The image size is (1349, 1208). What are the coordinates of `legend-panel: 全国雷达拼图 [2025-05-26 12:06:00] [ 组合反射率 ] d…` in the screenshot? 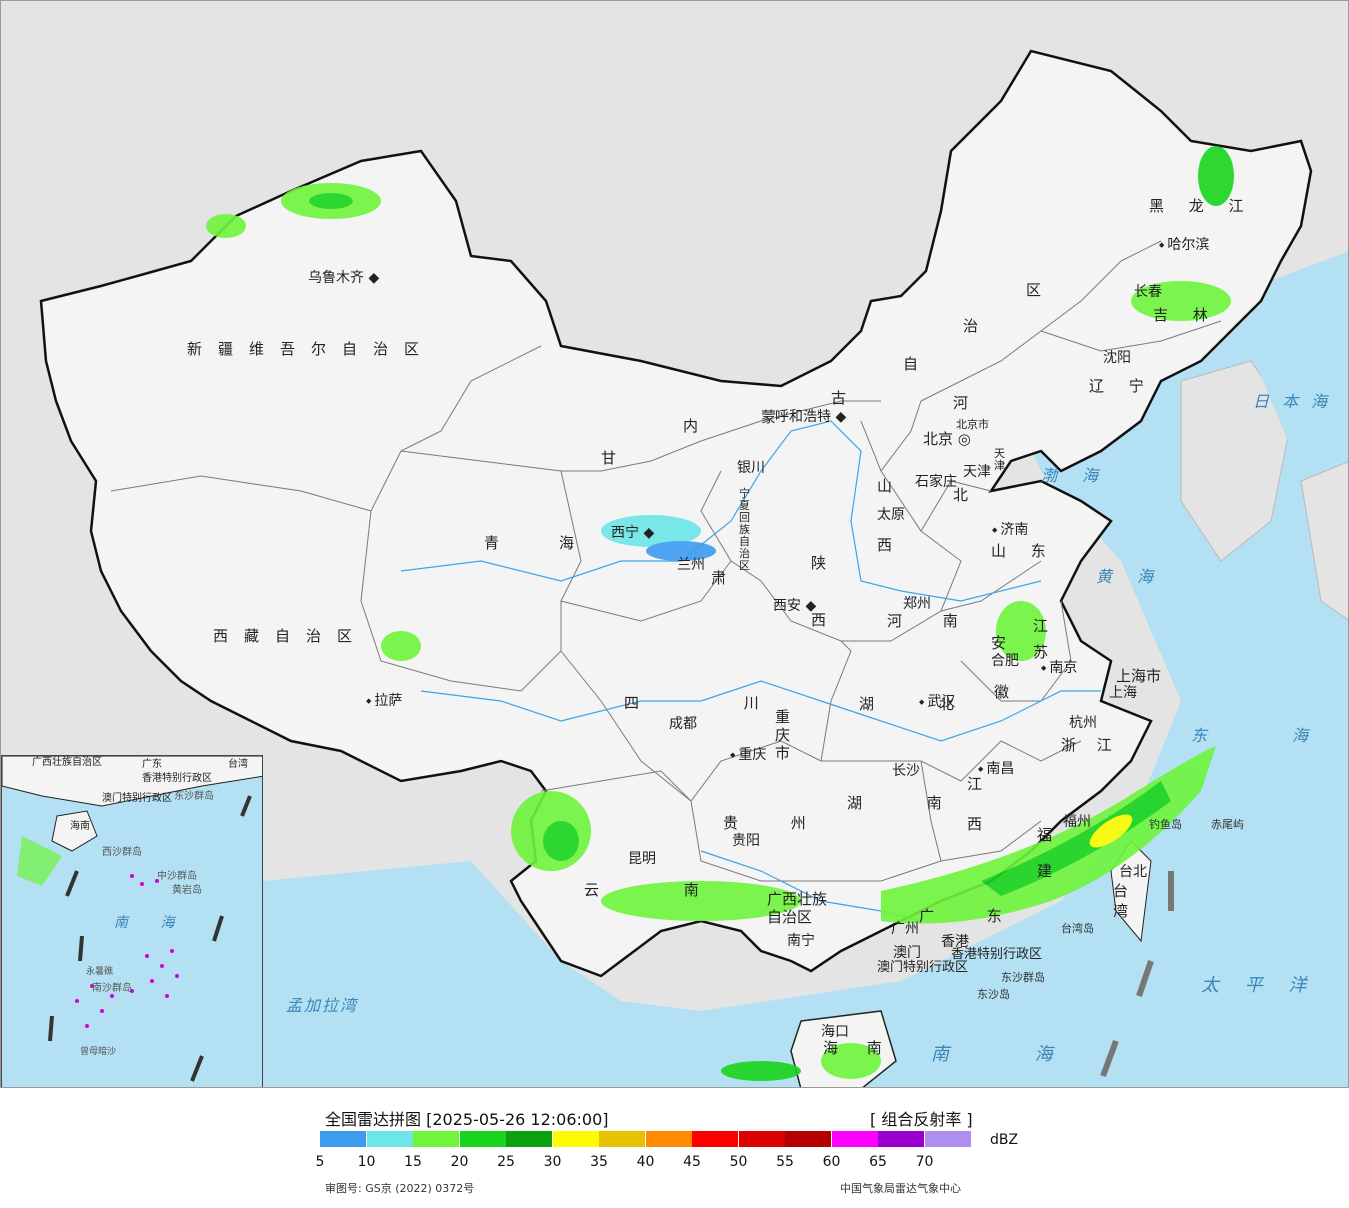 It's located at (674, 1148).